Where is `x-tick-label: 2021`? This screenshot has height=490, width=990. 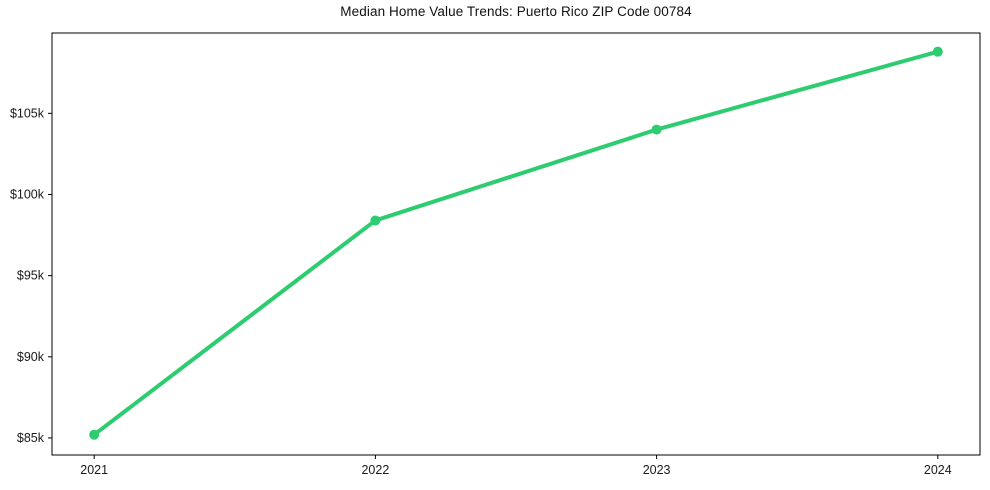
x-tick-label: 2021 is located at coordinates (94, 470).